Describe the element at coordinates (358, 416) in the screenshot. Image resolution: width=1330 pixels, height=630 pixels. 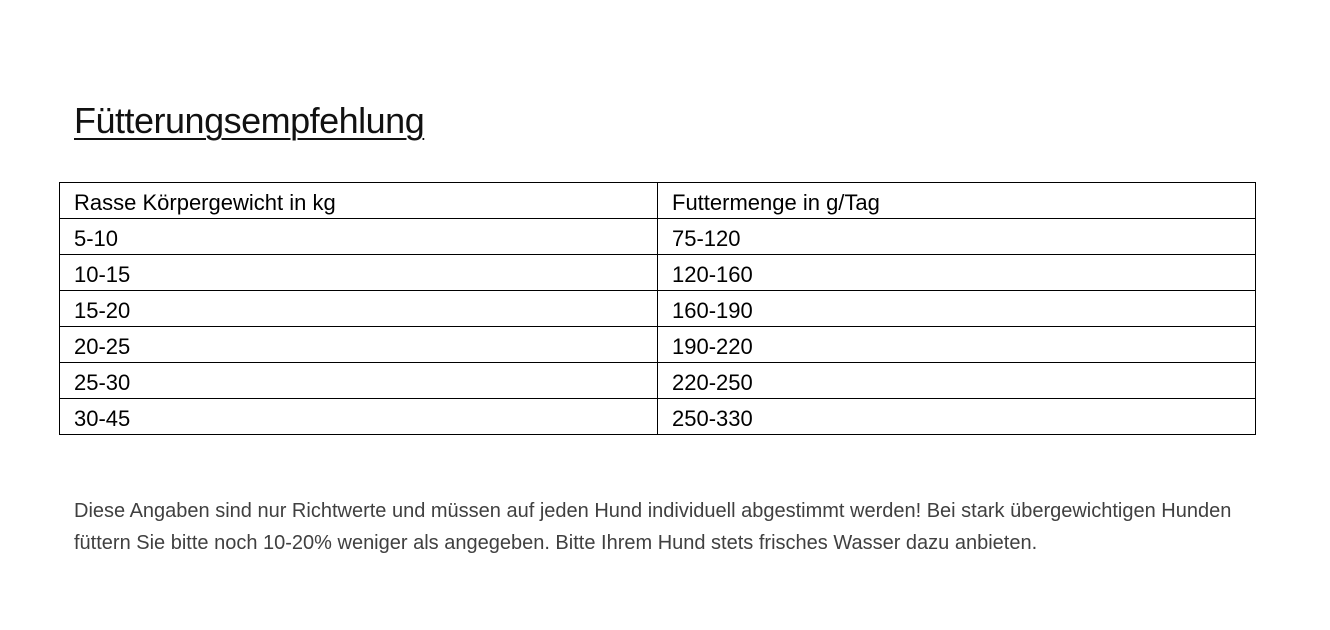
I see `weight-cell: 30-45` at that location.